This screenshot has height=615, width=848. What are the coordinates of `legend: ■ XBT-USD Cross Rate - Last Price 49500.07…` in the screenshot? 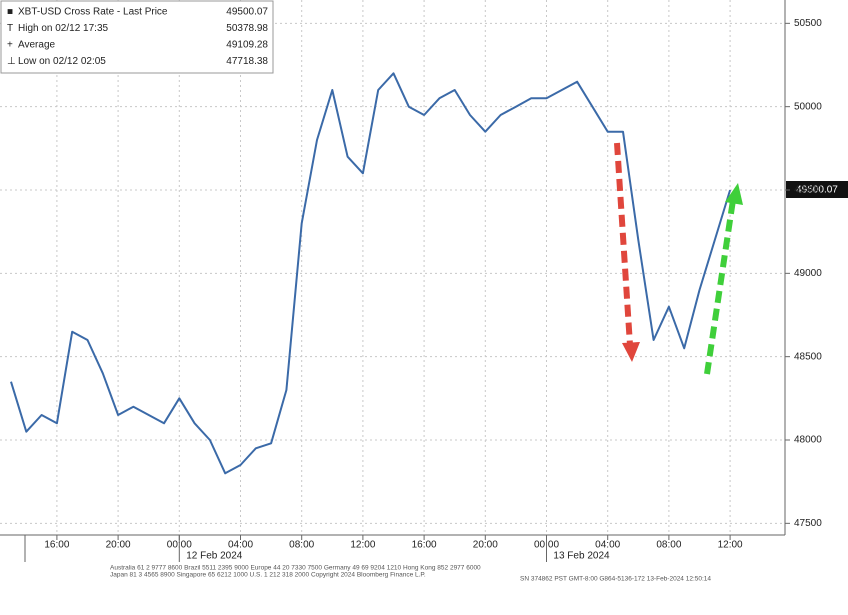 It's located at (137, 37).